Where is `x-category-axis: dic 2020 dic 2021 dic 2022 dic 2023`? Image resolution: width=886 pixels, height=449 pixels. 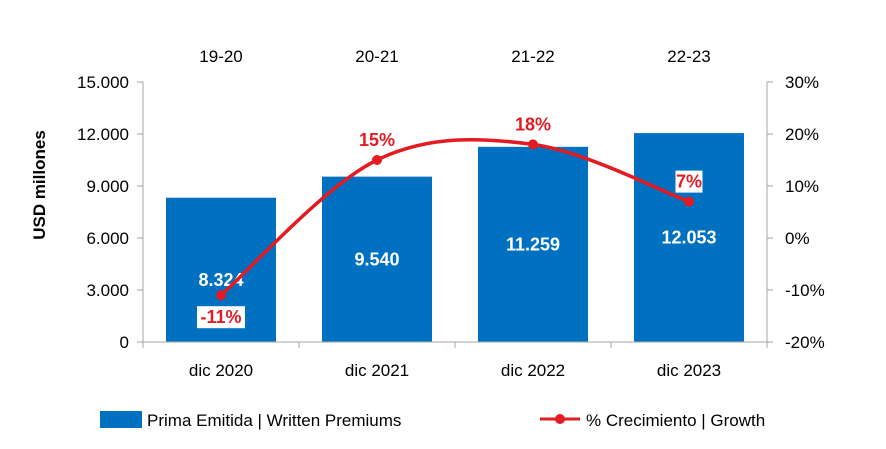 x-category-axis: dic 2020 dic 2021 dic 2022 dic 2023 is located at coordinates (455, 360).